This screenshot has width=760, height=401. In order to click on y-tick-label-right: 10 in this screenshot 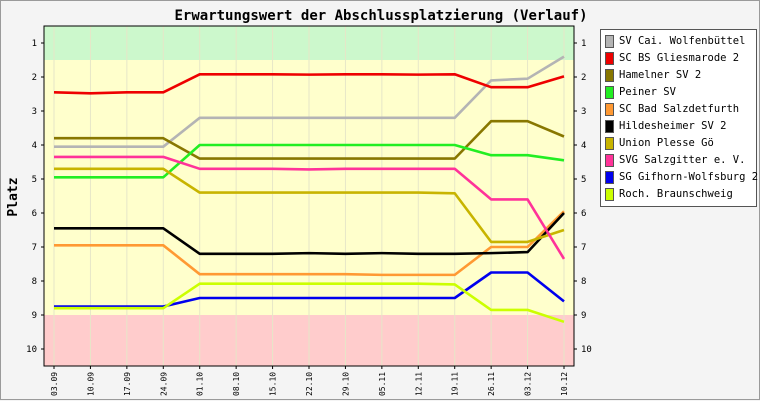, I will do `click(586, 350)`.